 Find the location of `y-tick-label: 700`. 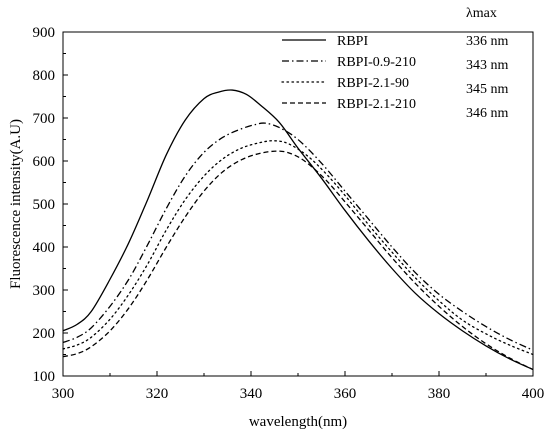

y-tick-label: 700 is located at coordinates (44, 119).